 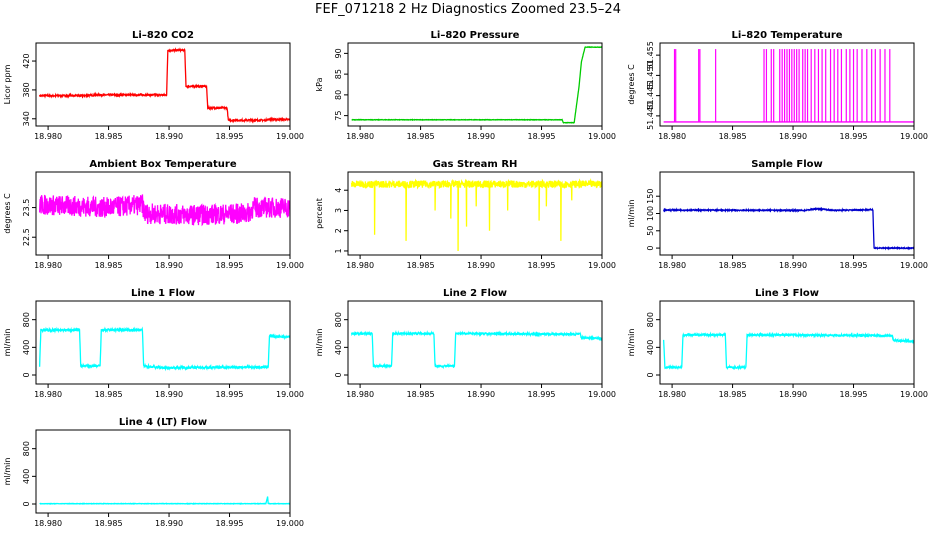 What do you see at coordinates (650, 213) in the screenshot?
I see `sample-y-tick-label: 100` at bounding box center [650, 213].